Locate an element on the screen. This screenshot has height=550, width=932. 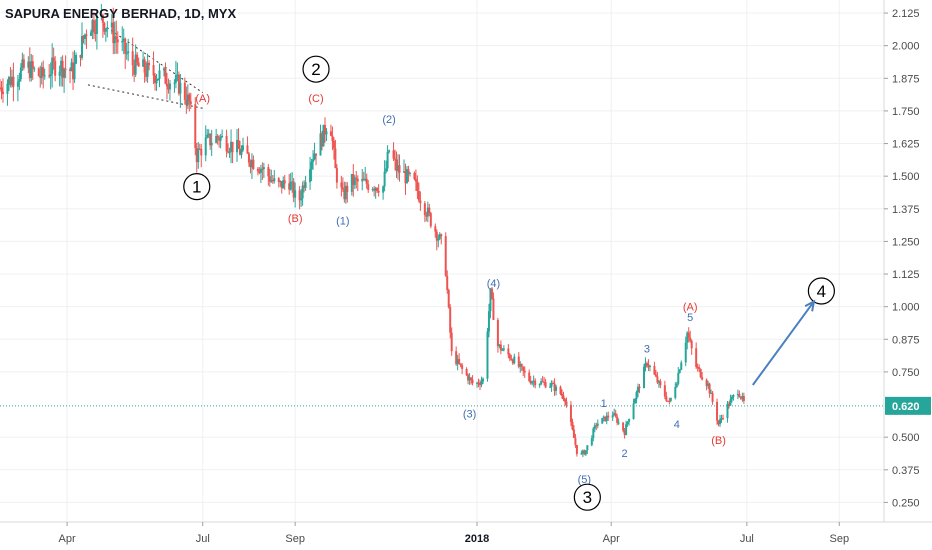
x-tick-label: Sep is located at coordinates (839, 539).